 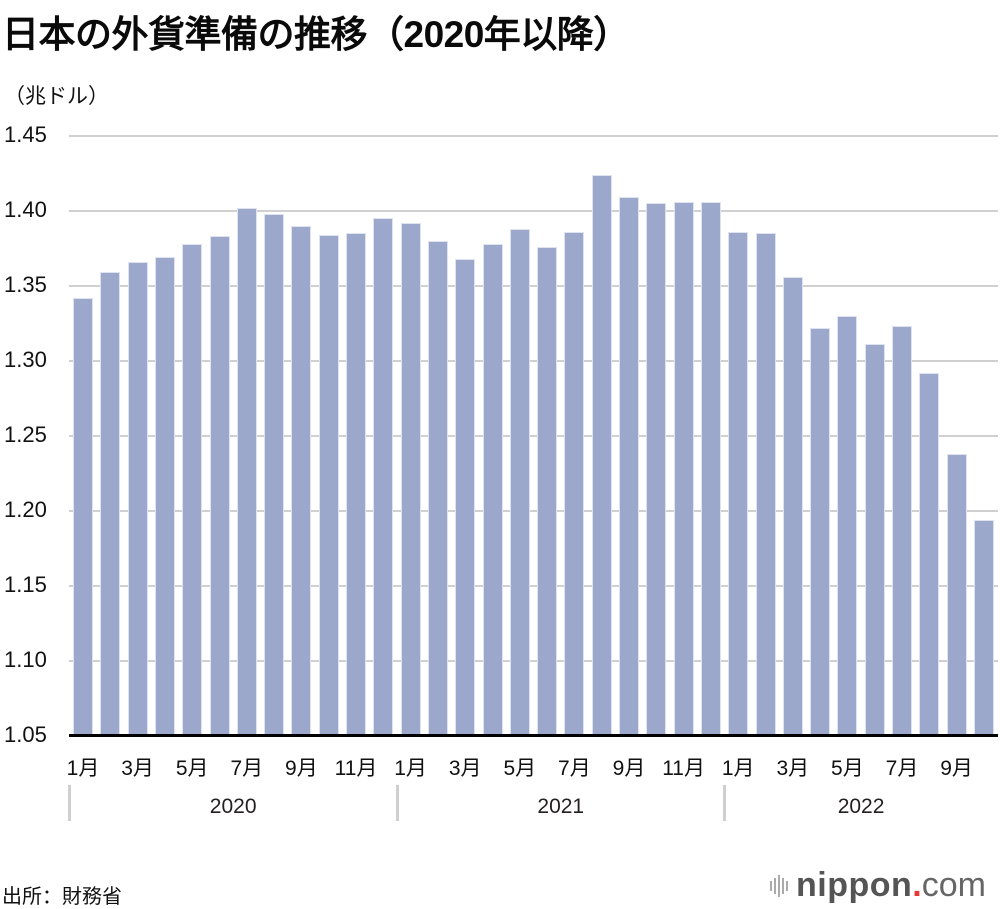 What do you see at coordinates (56, 96) in the screenshot?
I see `y-axis-unit-label: （兆ドル）` at bounding box center [56, 96].